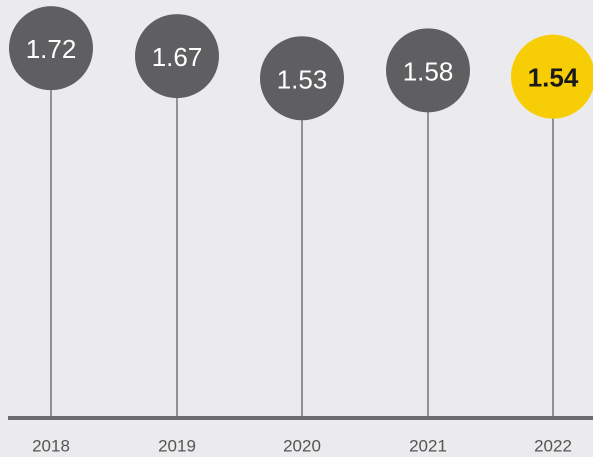 Image resolution: width=593 pixels, height=457 pixels. I want to click on x-tick-2022: 2022, so click(553, 446).